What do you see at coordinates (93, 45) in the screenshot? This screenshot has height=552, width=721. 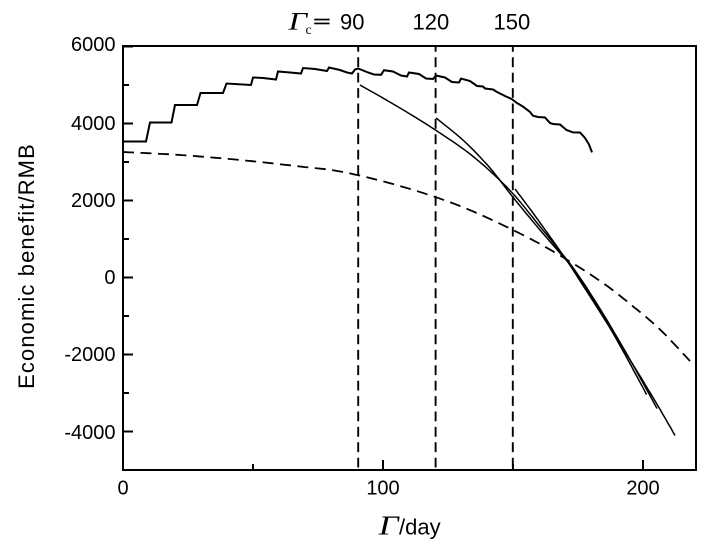 I see `svg-text: 6000` at bounding box center [93, 45].